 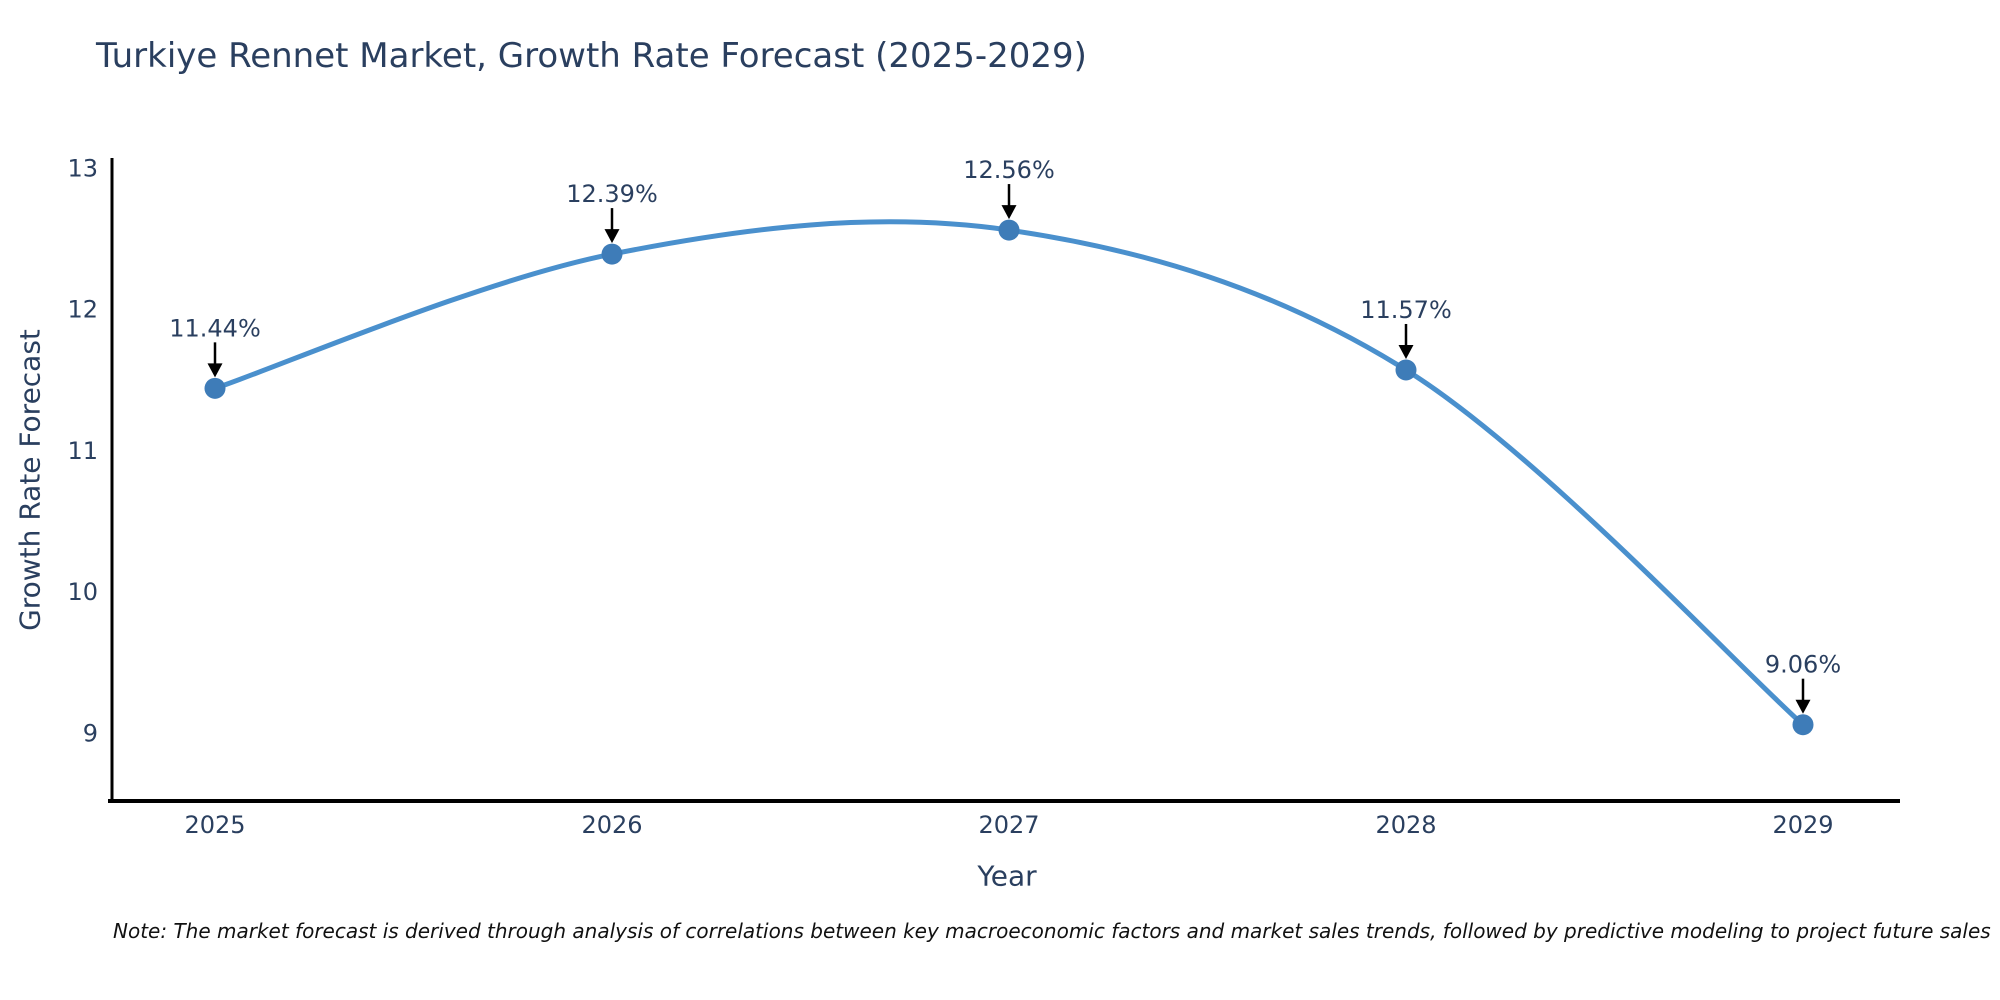 What do you see at coordinates (612, 194) in the screenshot?
I see `data-point-annotation: 12.39%` at bounding box center [612, 194].